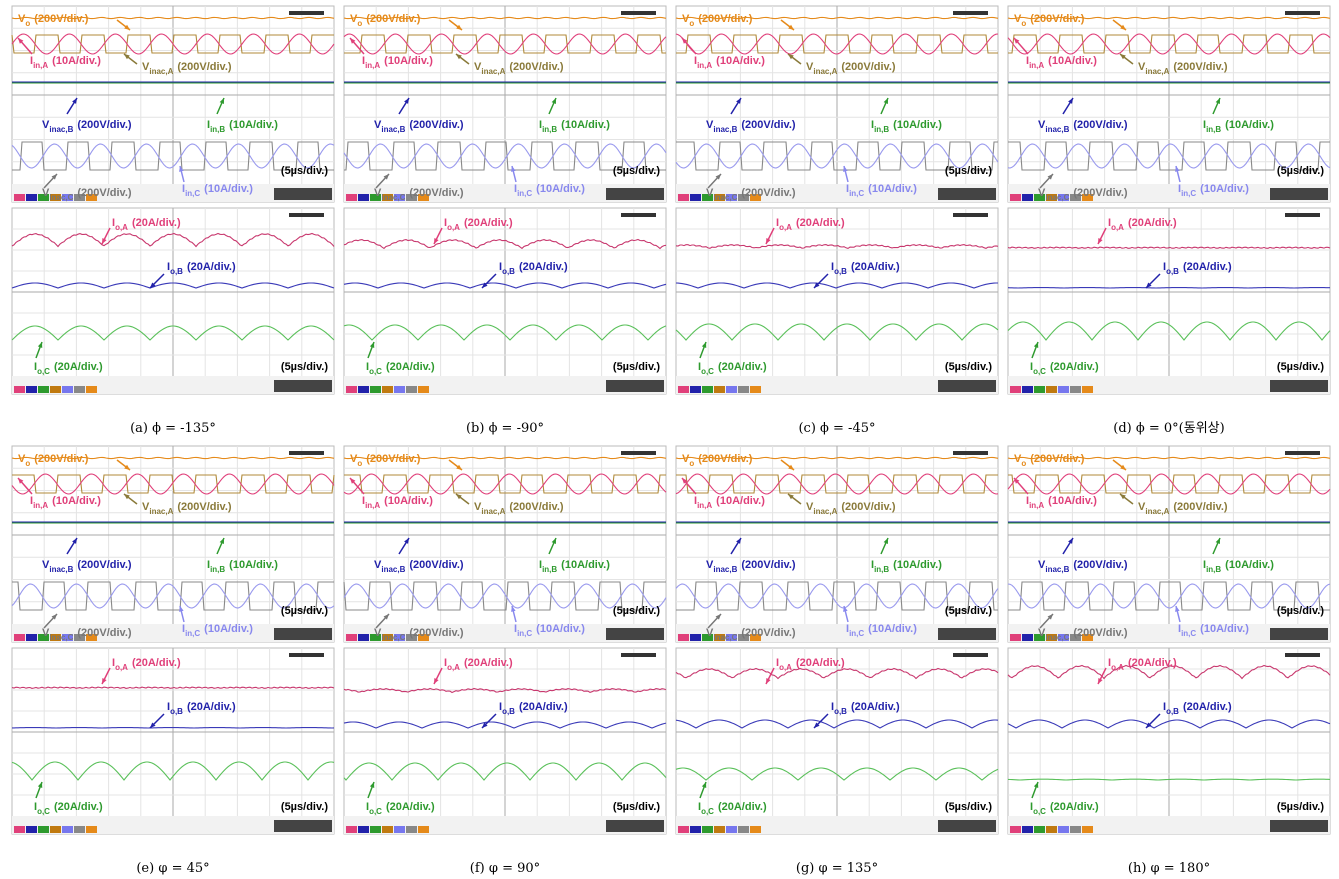 The image size is (1339, 879). What do you see at coordinates (707, 811) in the screenshot?
I see `label-subscript: o,C` at bounding box center [707, 811].